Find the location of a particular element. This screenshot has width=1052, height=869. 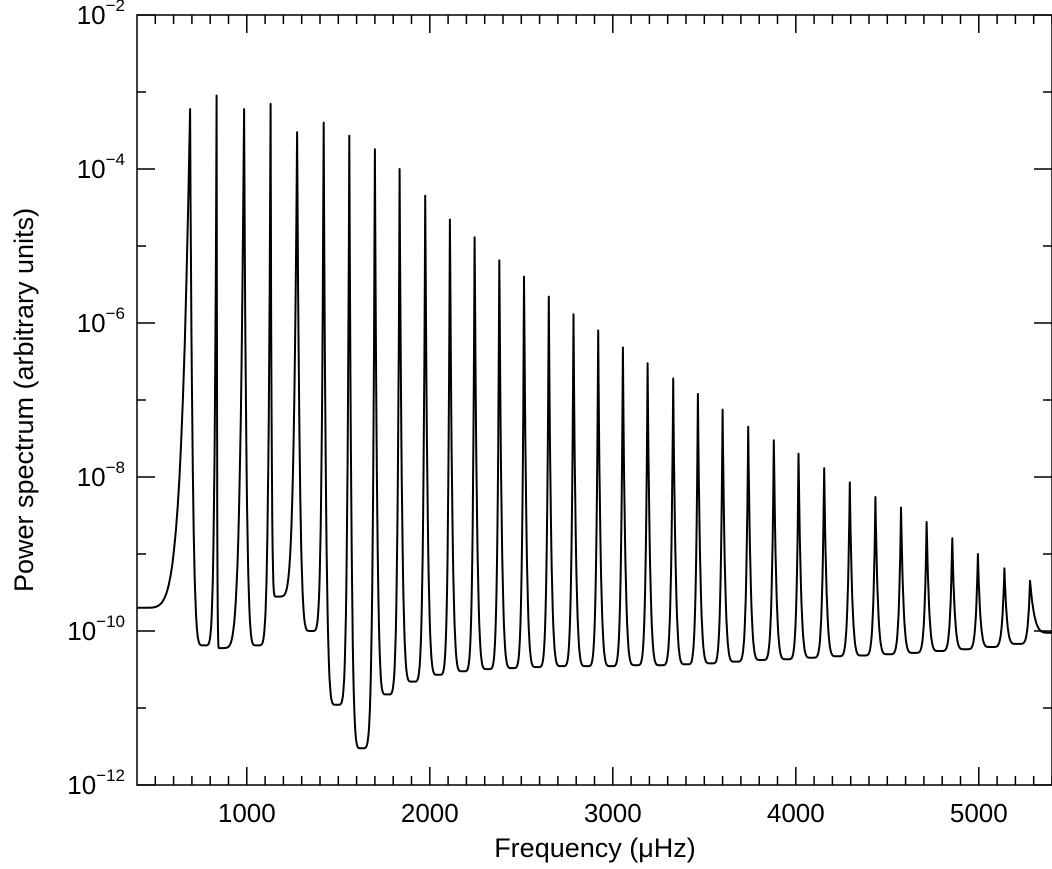

svg-text: 10⁻⁸ is located at coordinates (101, 475).